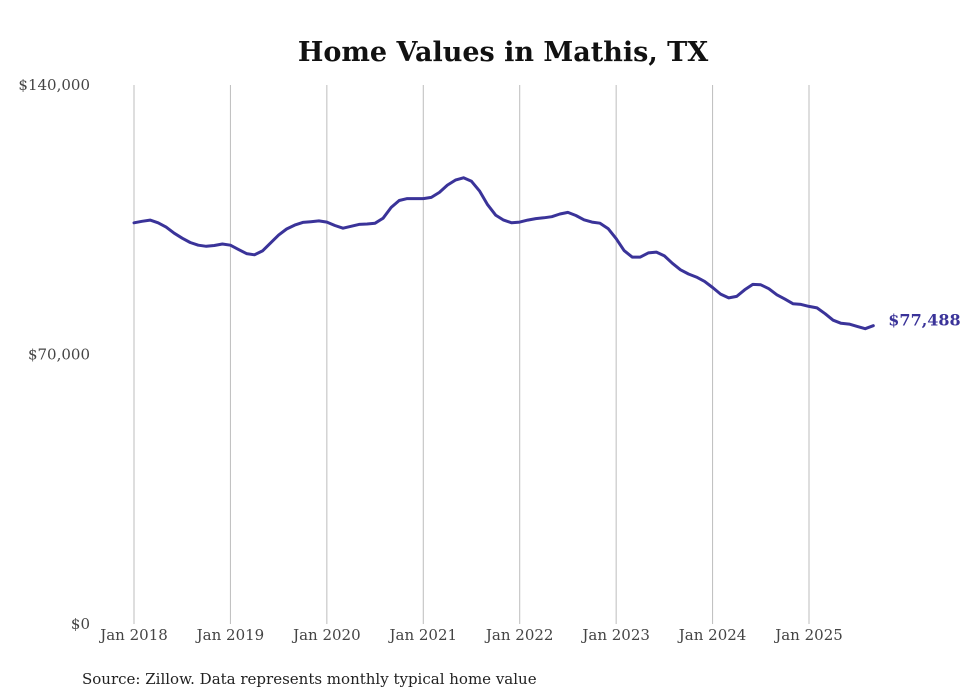 The width and height of the screenshot is (980, 699). What do you see at coordinates (133, 635) in the screenshot?
I see `x-tick-label: Jan 2018` at bounding box center [133, 635].